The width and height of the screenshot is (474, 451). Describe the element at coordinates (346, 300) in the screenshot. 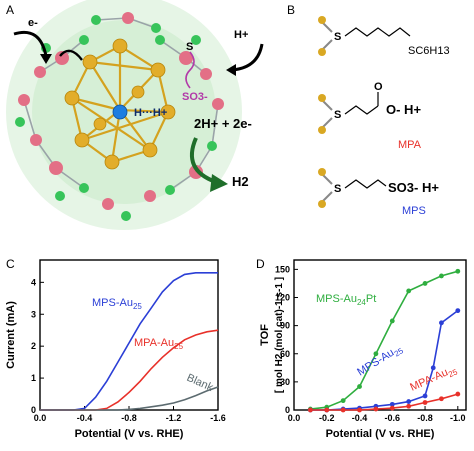

I see `series-label: MPS-Au24Pt` at that location.